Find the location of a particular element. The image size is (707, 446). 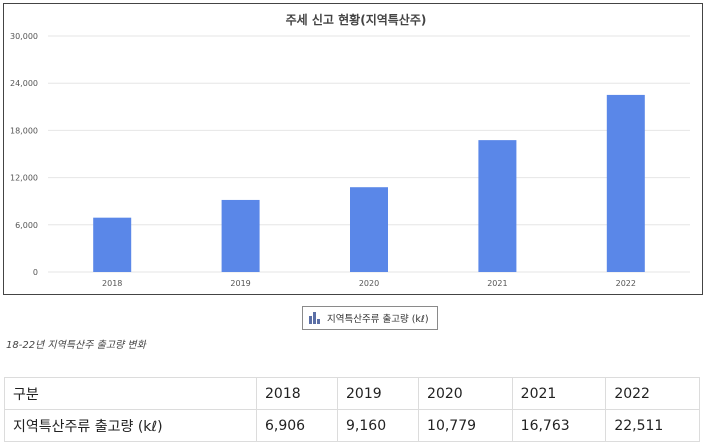

x-tick-label: 2019 is located at coordinates (240, 283).